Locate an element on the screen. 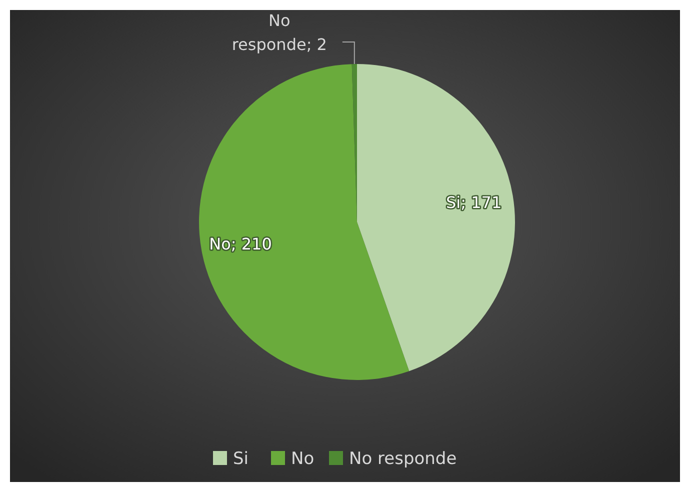  data-label: Si; 171 is located at coordinates (474, 202).